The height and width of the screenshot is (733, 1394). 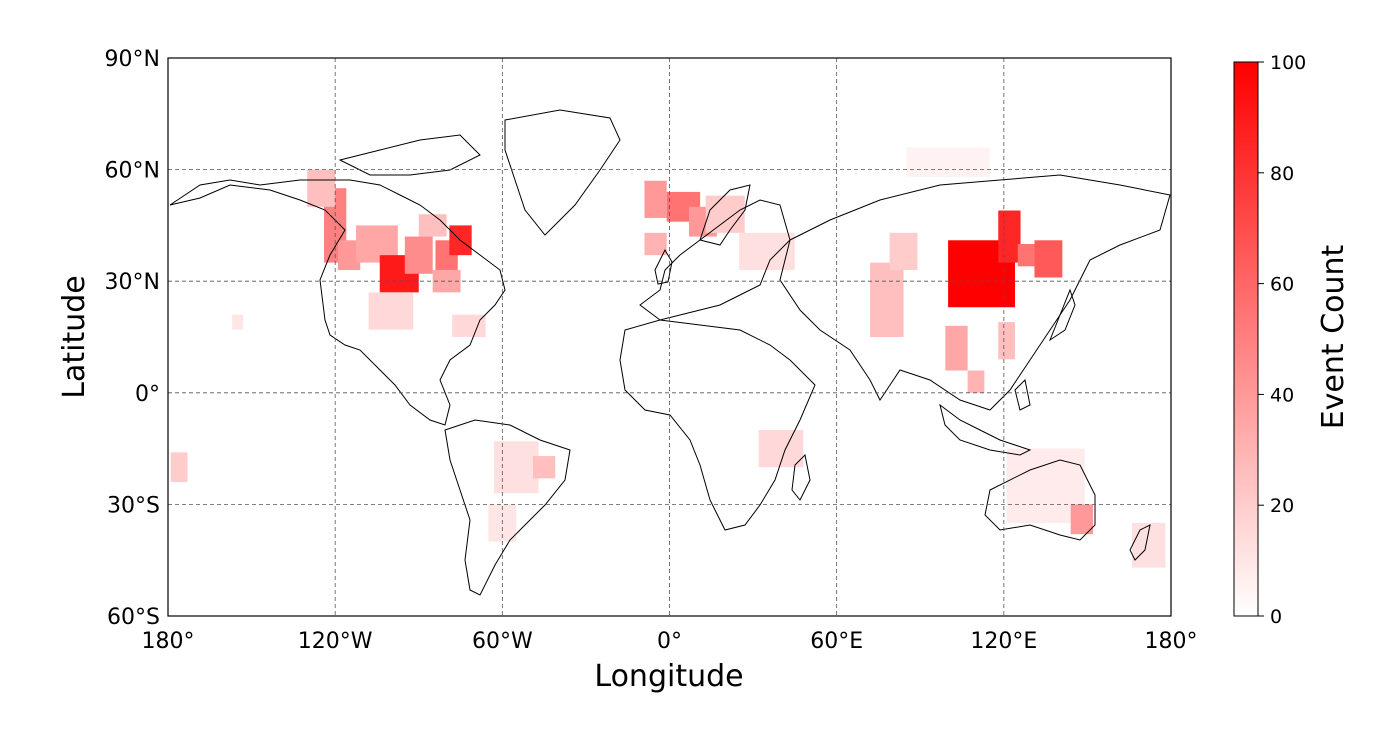 What do you see at coordinates (502, 641) in the screenshot?
I see `x-tick-label: 60°W` at bounding box center [502, 641].